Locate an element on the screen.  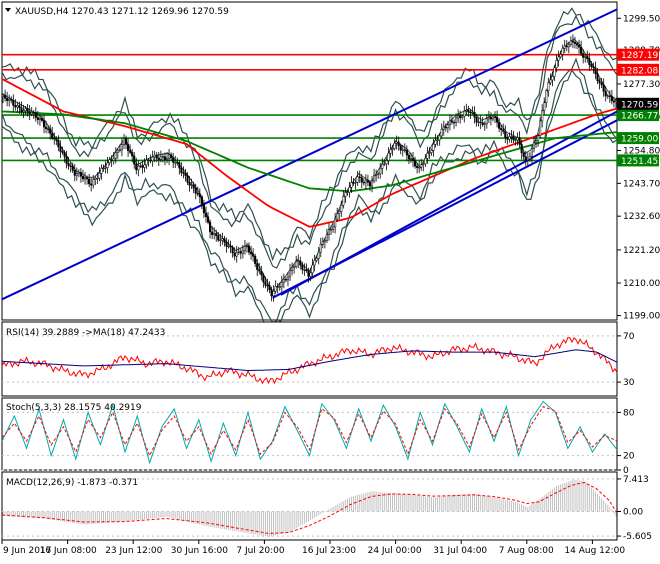
level-price-tag: 1259.00 is located at coordinates (639, 140).